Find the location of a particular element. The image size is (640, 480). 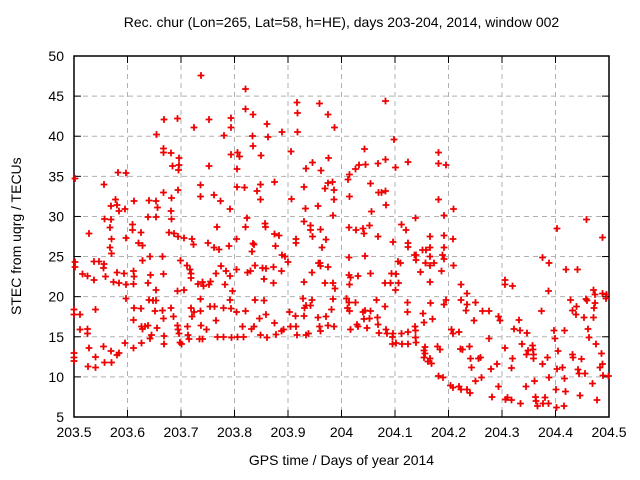

svg-text: 204.3 is located at coordinates (501, 432).